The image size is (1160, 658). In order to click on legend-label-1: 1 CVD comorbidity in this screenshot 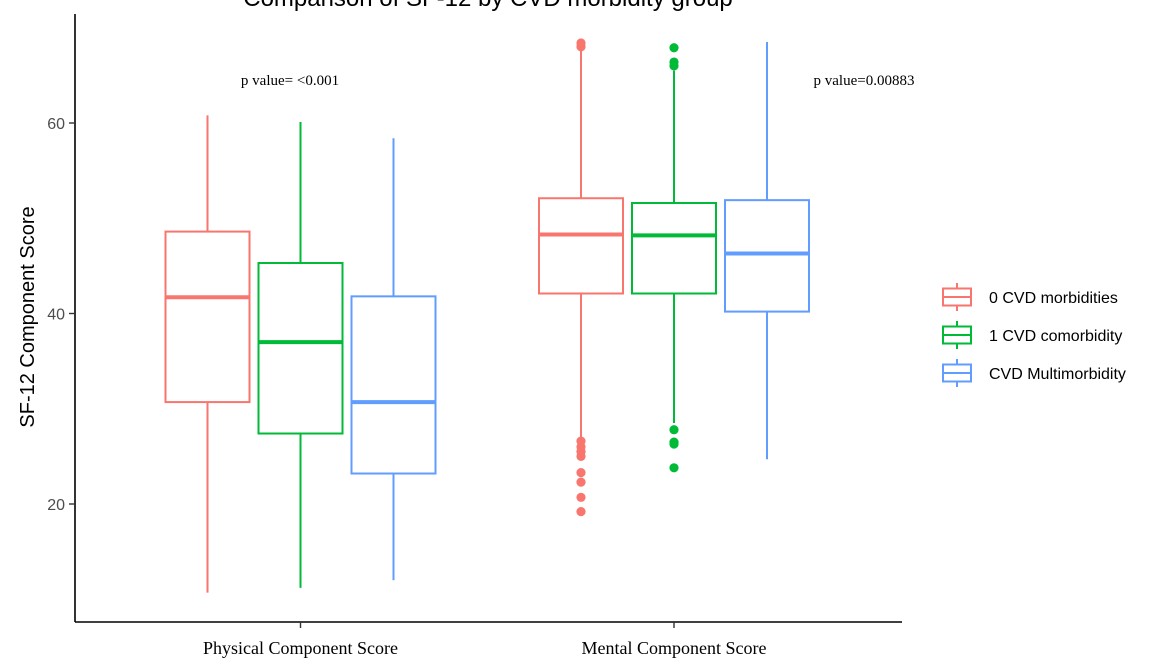, I will do `click(1055, 336)`.